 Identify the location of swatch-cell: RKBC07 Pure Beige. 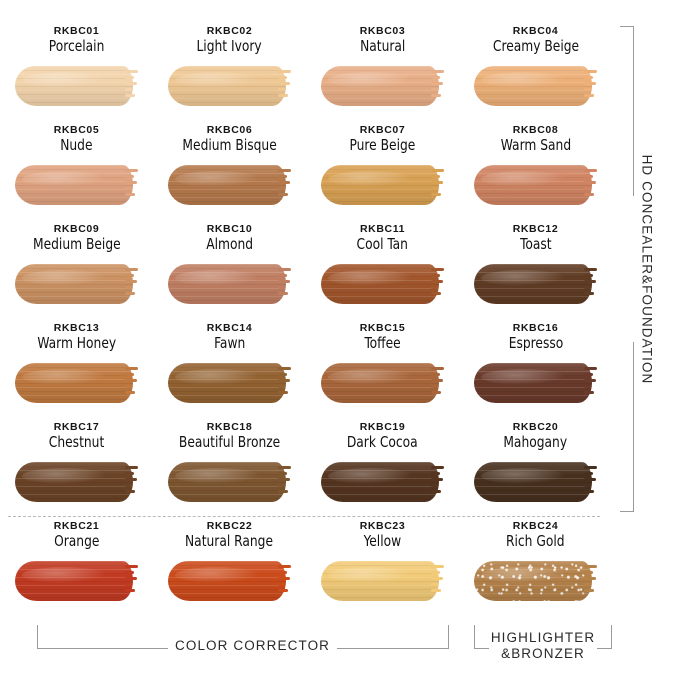
(382, 173).